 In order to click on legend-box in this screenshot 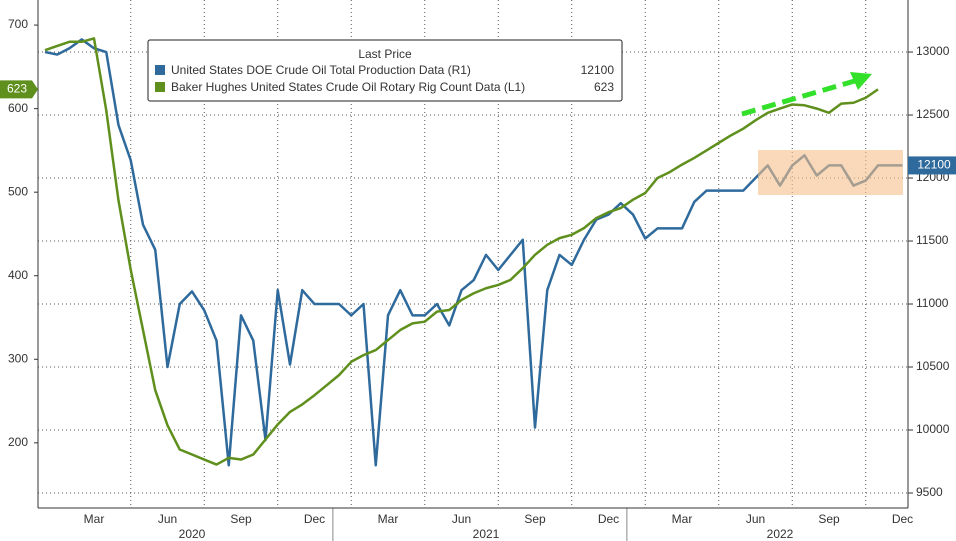, I will do `click(385, 70)`.